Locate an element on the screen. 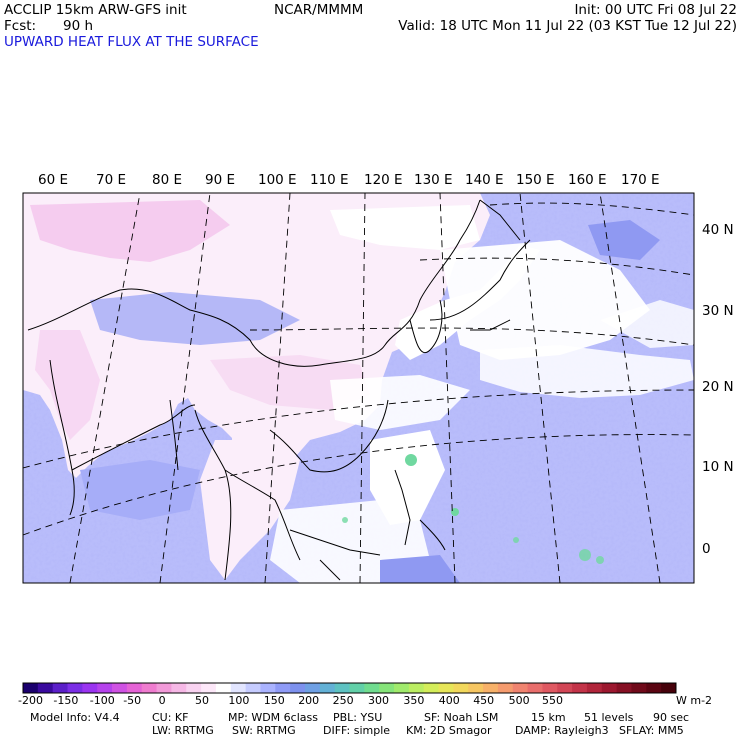  footer-item: 15 km is located at coordinates (548, 717).